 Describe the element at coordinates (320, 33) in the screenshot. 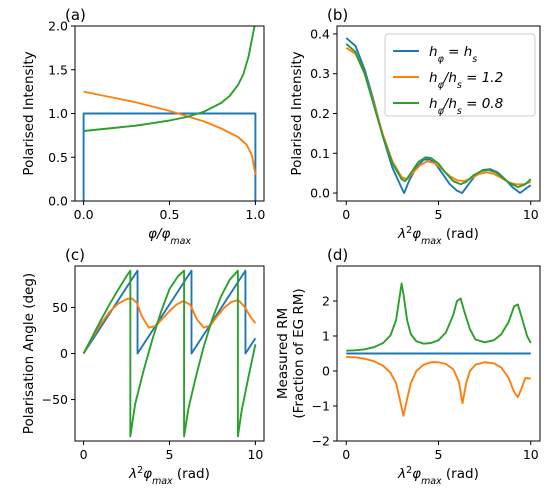

I see `y-tick-label: 0.4` at that location.